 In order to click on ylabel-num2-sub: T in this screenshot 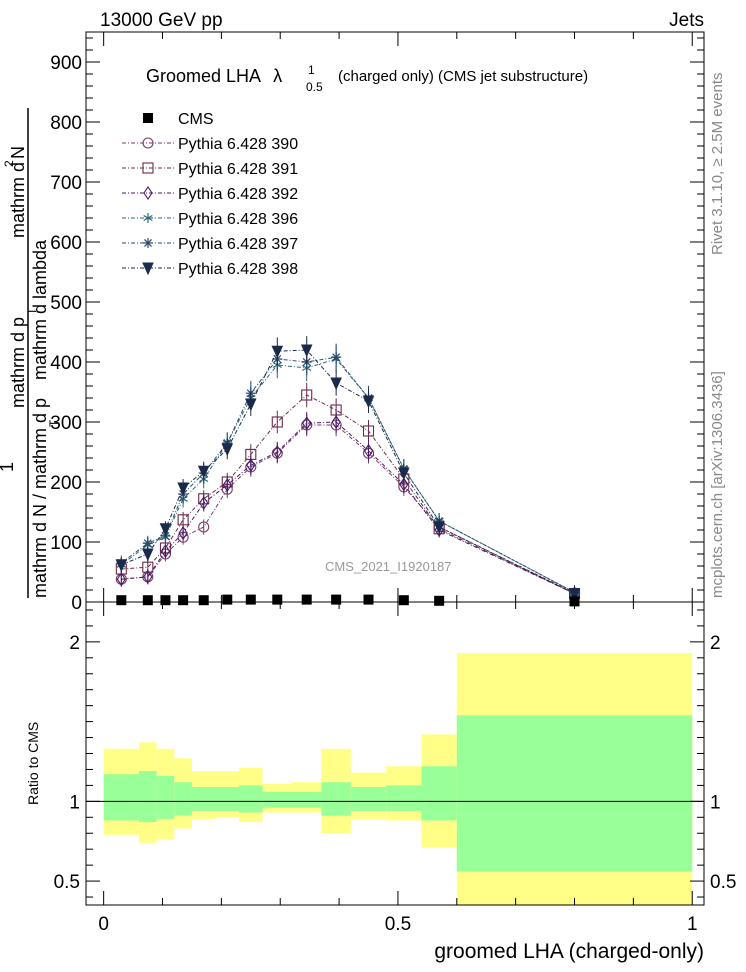, I will do `click(32, 311)`.